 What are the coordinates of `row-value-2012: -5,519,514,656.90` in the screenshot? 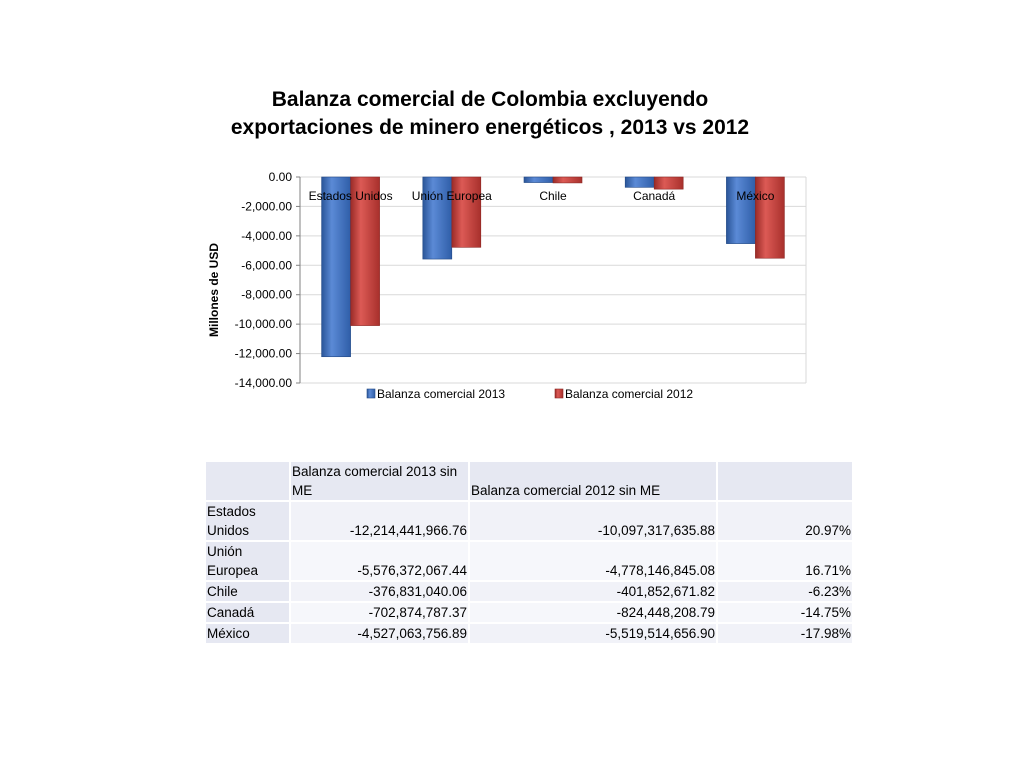 It's located at (593, 633).